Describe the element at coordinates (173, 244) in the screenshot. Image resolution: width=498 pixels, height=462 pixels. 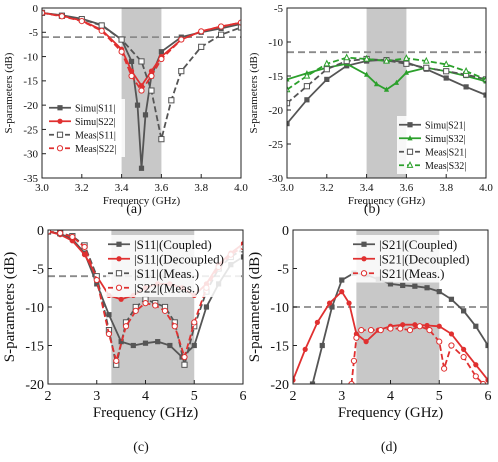
I see `legend-label: |S11|(Coupled)` at that location.